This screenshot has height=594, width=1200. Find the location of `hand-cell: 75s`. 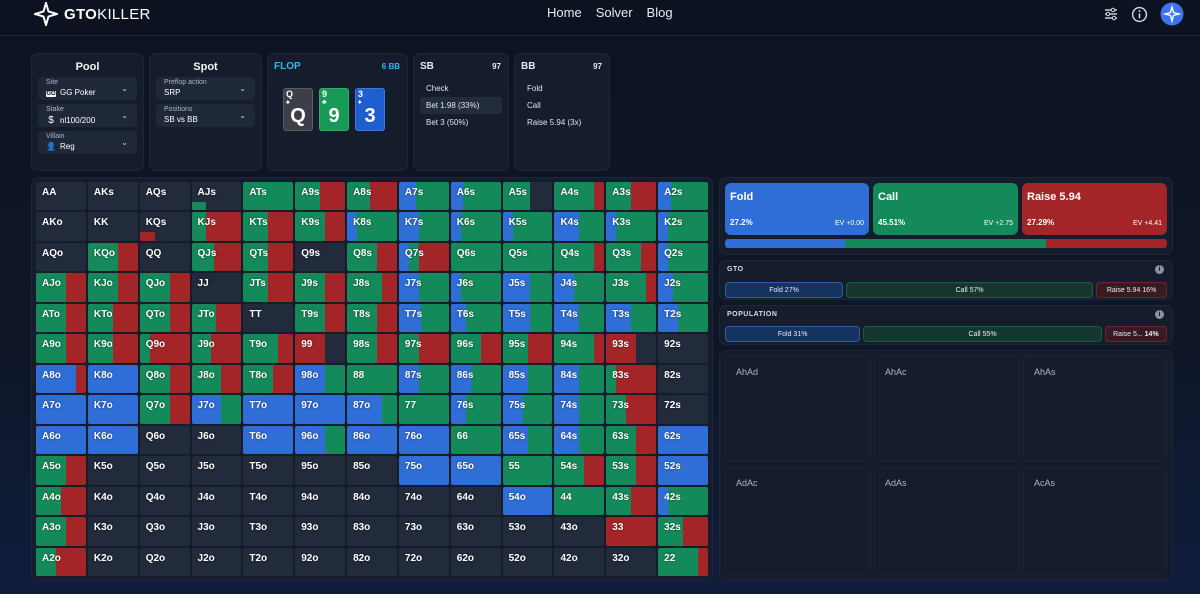

hand-cell: 75s is located at coordinates (527, 409).